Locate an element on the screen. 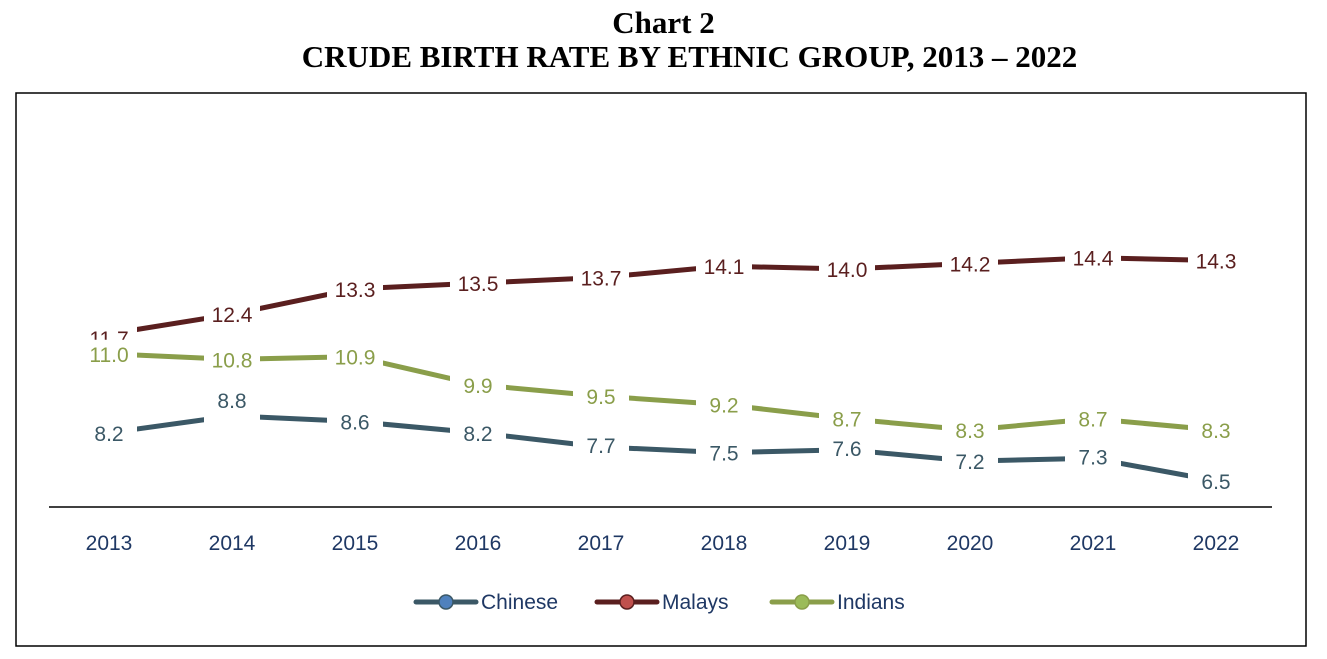 This screenshot has height=659, width=1327. data-label-indians-2018: 9.2 is located at coordinates (723, 406).